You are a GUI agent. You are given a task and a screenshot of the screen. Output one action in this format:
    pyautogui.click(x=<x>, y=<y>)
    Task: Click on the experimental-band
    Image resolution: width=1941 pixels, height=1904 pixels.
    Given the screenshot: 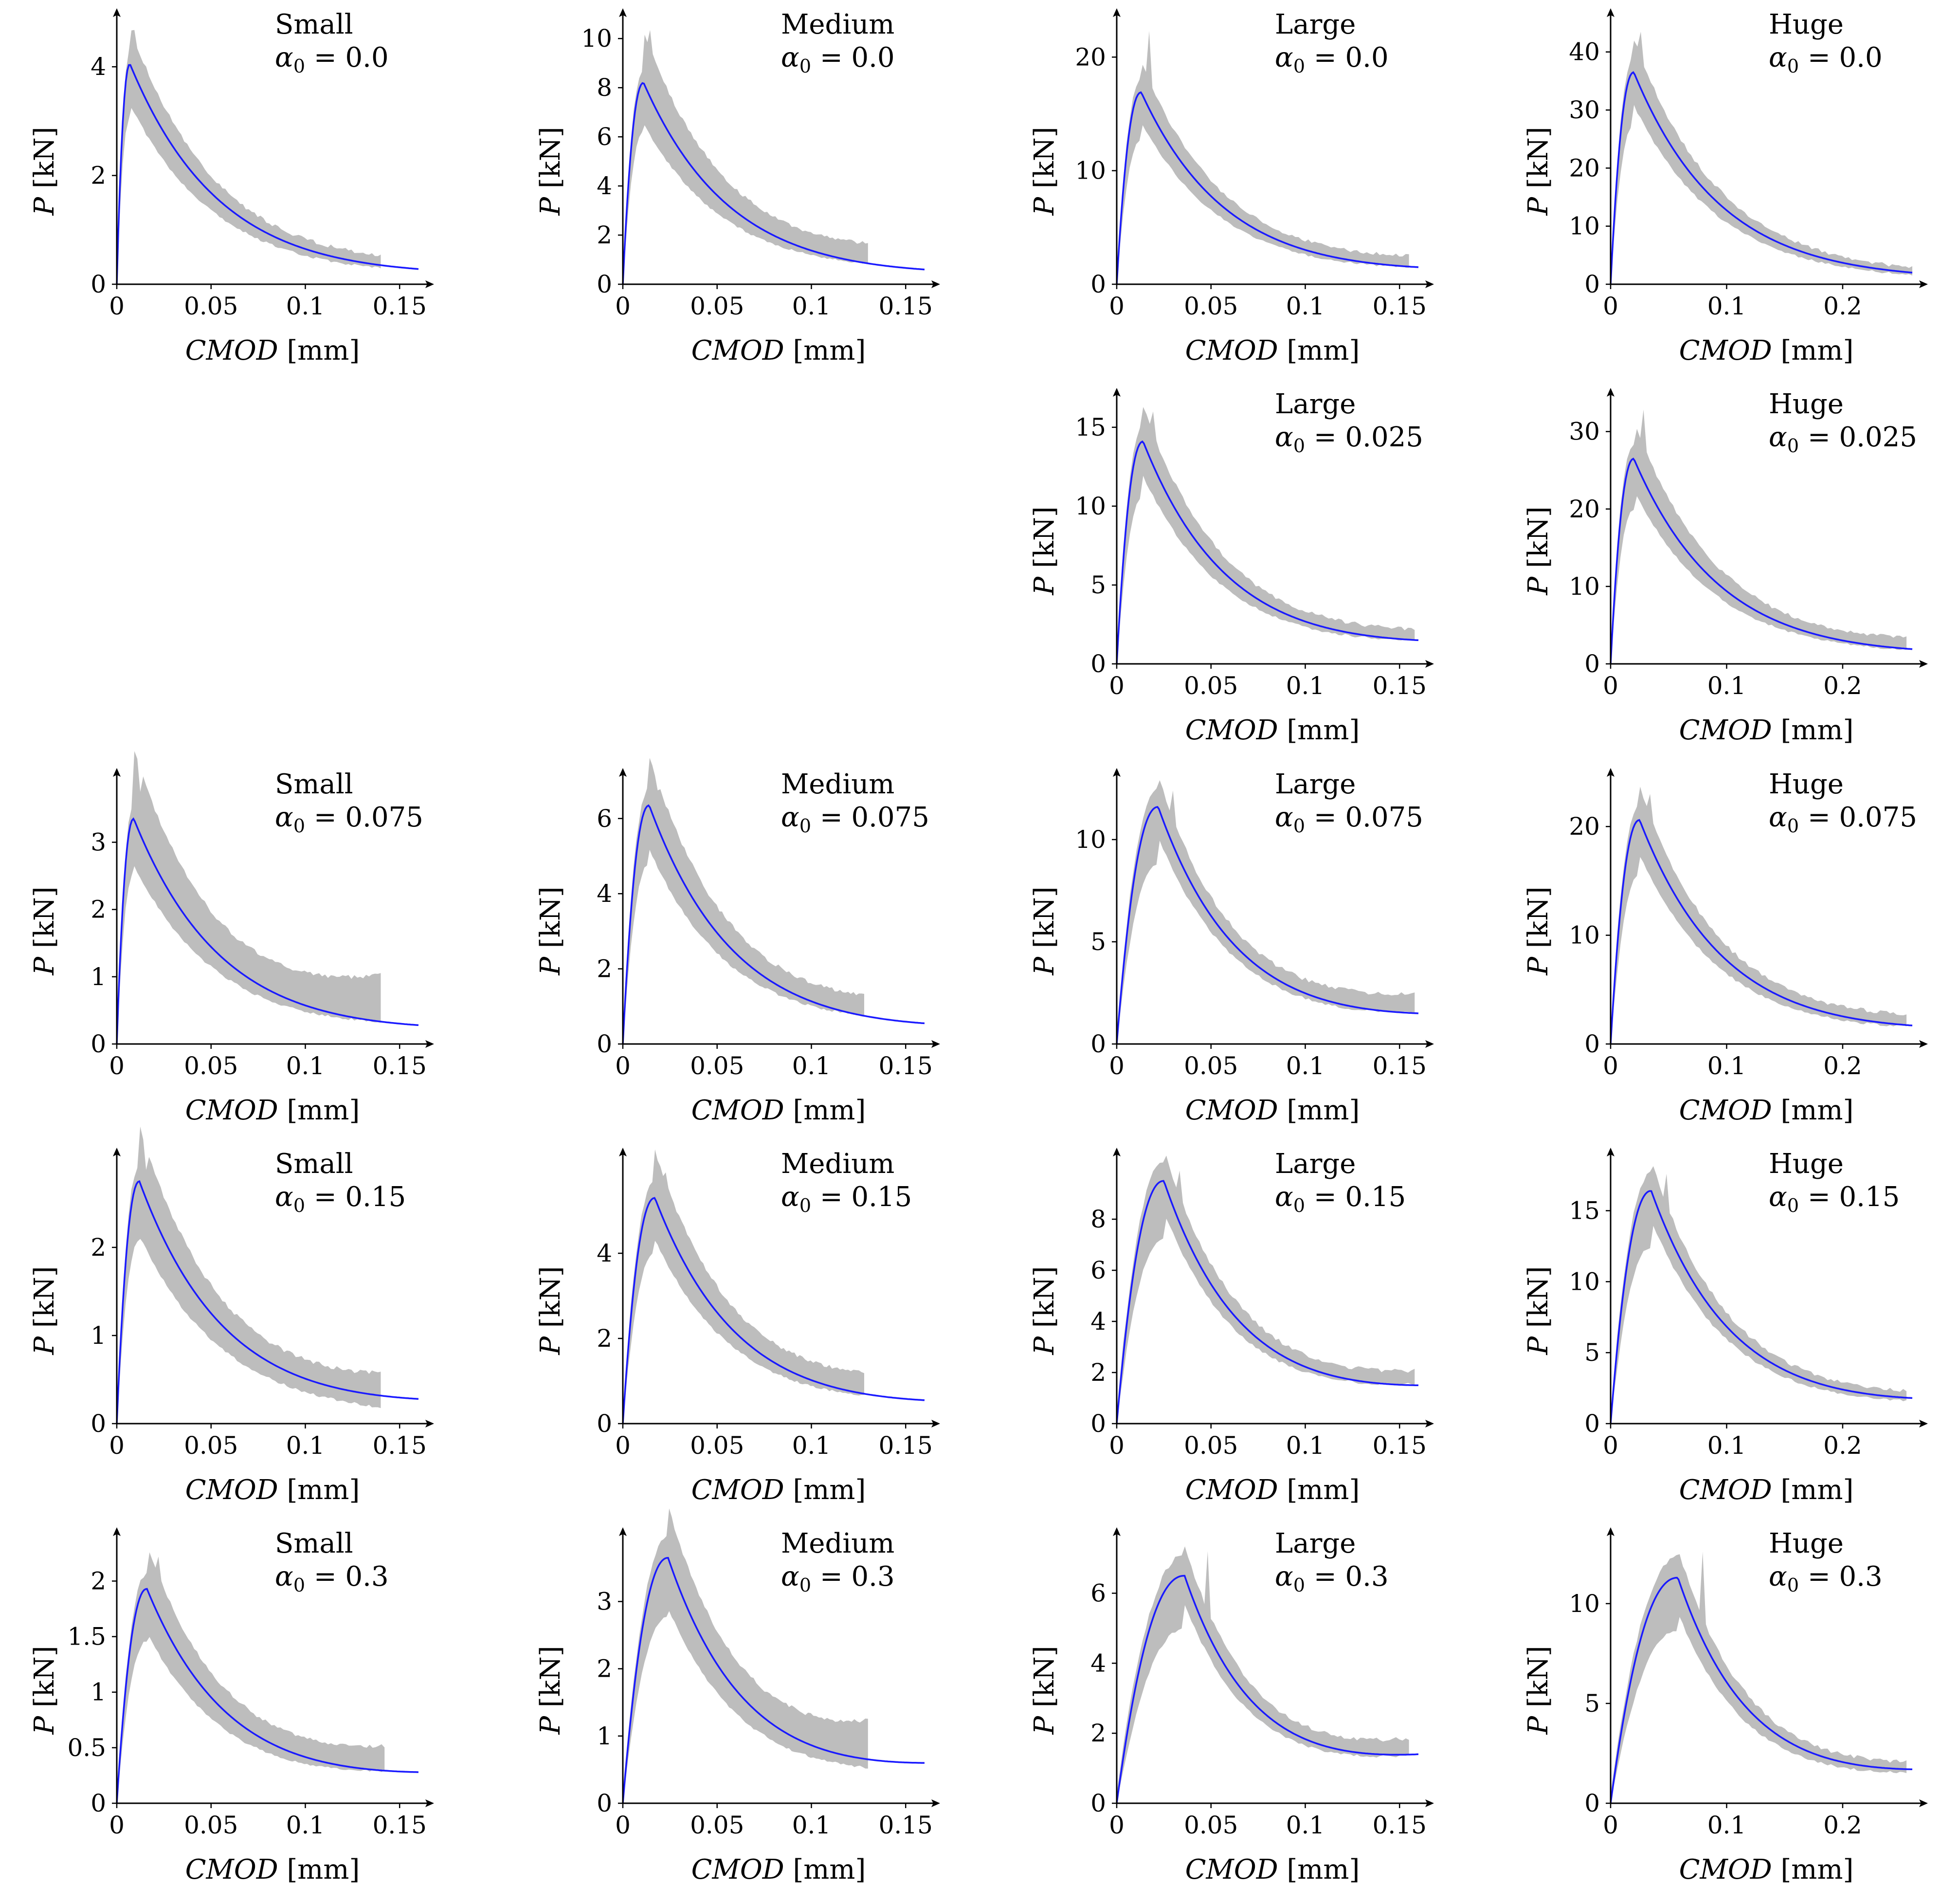 What is the action you would take?
    pyautogui.click(x=1263, y=1674)
    